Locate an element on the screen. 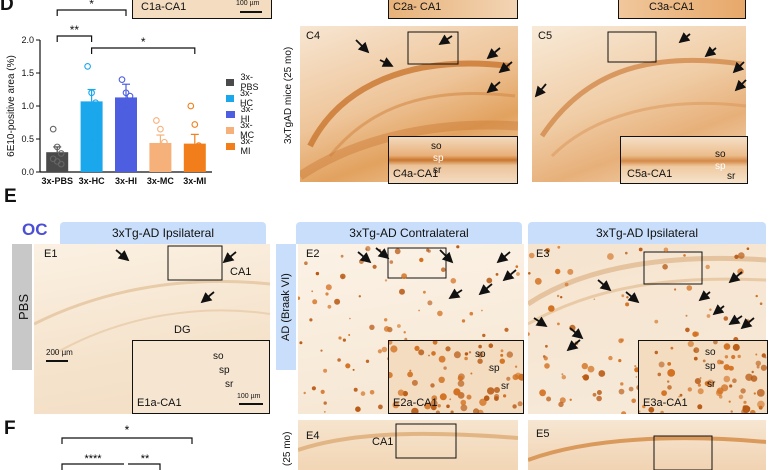 This screenshot has width=780, height=470. label-e1a: E1a-CA1 is located at coordinates (159, 403).